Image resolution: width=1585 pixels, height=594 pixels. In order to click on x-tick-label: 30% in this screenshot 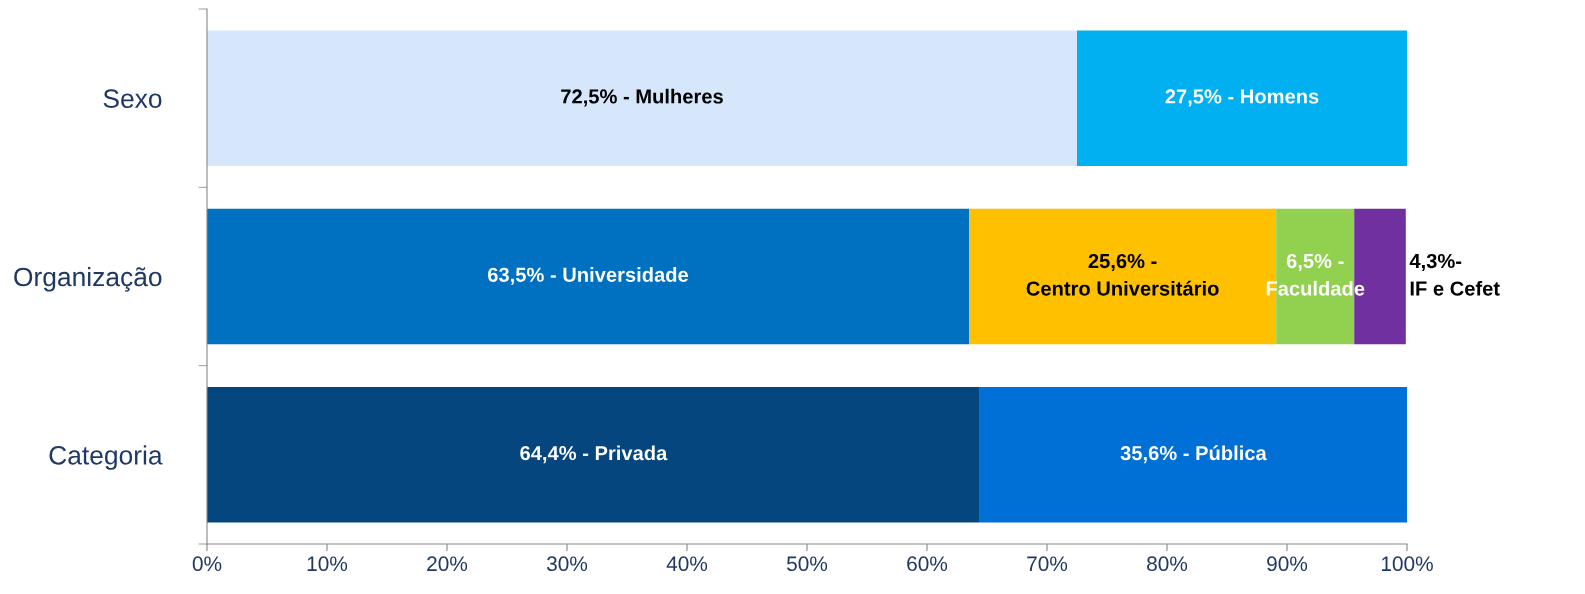, I will do `click(567, 564)`.